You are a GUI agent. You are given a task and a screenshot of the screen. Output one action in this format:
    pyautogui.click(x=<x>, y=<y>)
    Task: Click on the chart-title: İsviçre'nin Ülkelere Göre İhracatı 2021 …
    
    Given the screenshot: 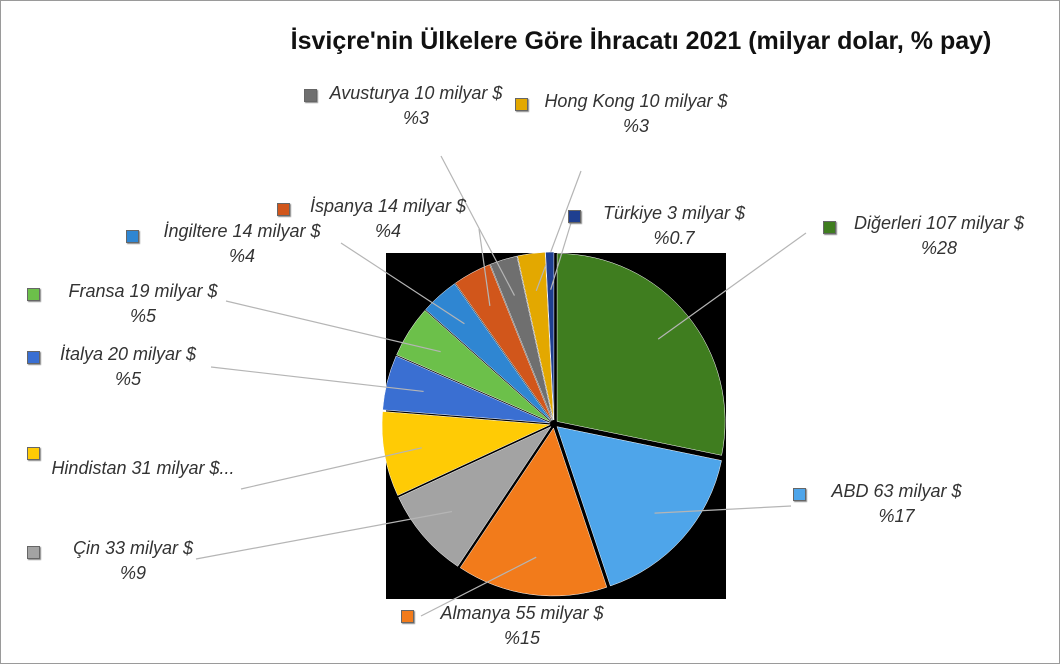 What is the action you would take?
    pyautogui.click(x=641, y=41)
    